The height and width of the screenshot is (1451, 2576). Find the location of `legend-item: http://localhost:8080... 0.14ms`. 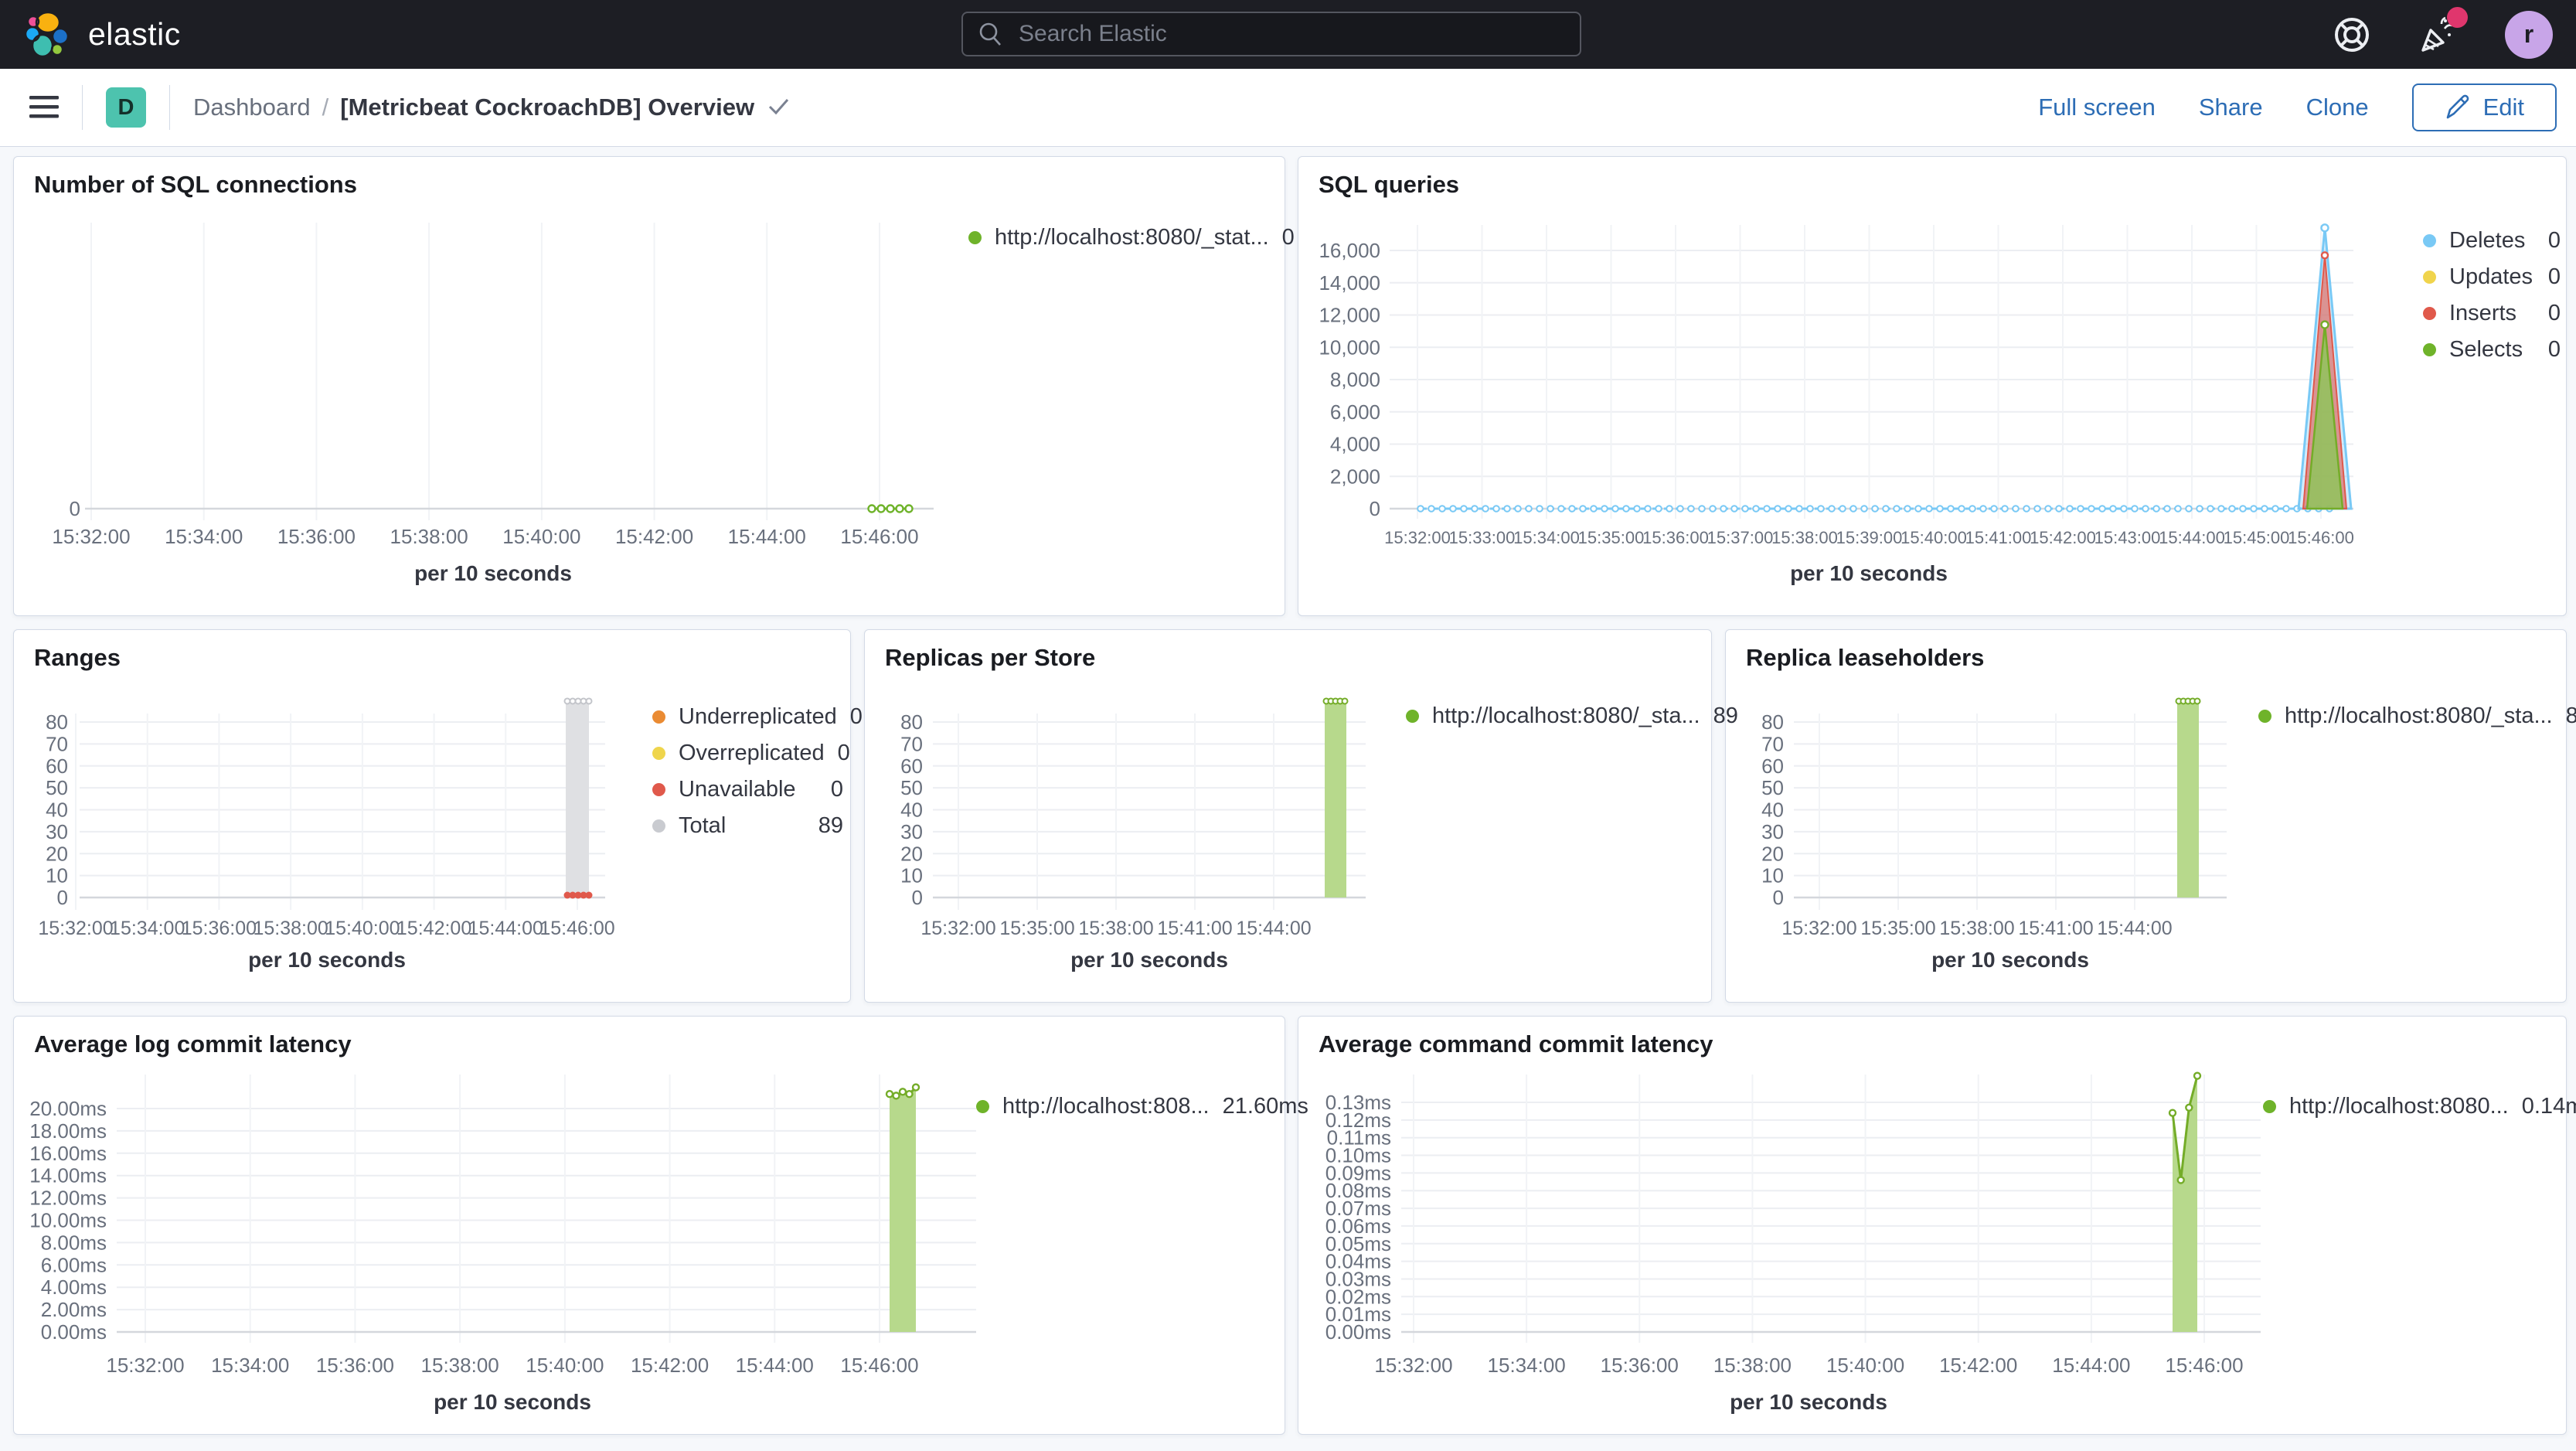

legend-item: http://localhost:8080... 0.14ms is located at coordinates (2419, 1106).